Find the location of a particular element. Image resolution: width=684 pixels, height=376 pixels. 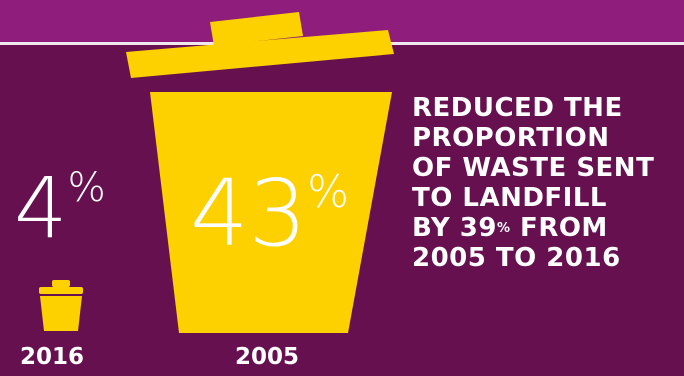

small-bin-handle is located at coordinates (61, 283).